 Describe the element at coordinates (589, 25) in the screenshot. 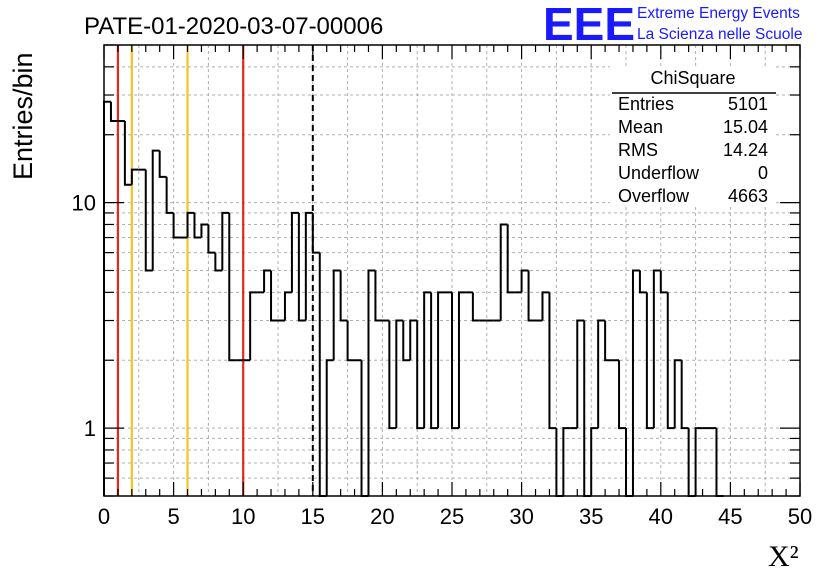

I see `logo-mark: EEE` at that location.